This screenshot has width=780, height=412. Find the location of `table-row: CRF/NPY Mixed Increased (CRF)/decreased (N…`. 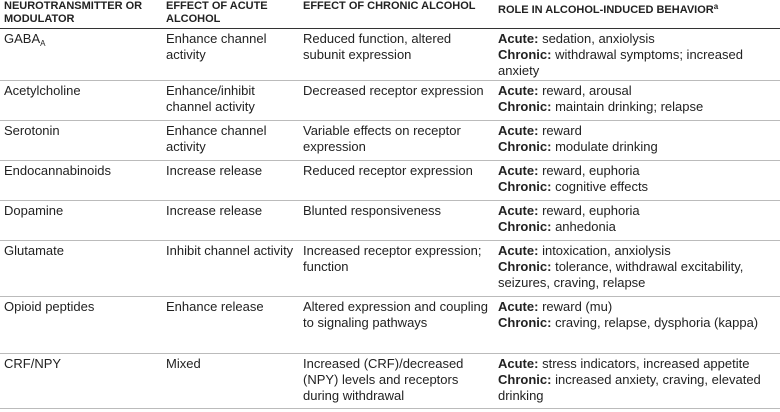

table-row: CRF/NPY Mixed Increased (CRF)/decreased (N… is located at coordinates (390, 381).